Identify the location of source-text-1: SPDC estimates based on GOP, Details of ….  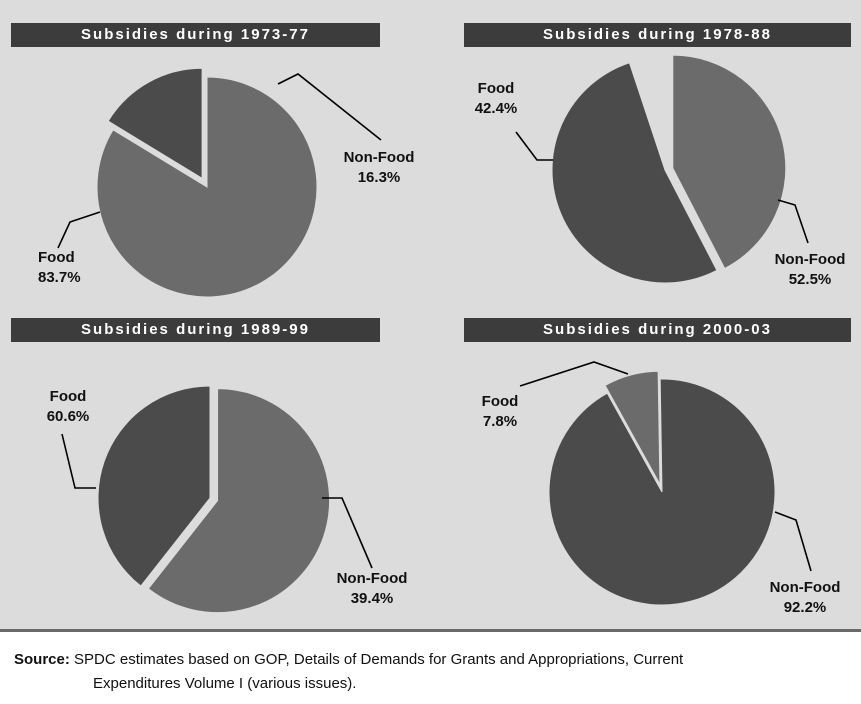
(379, 659).